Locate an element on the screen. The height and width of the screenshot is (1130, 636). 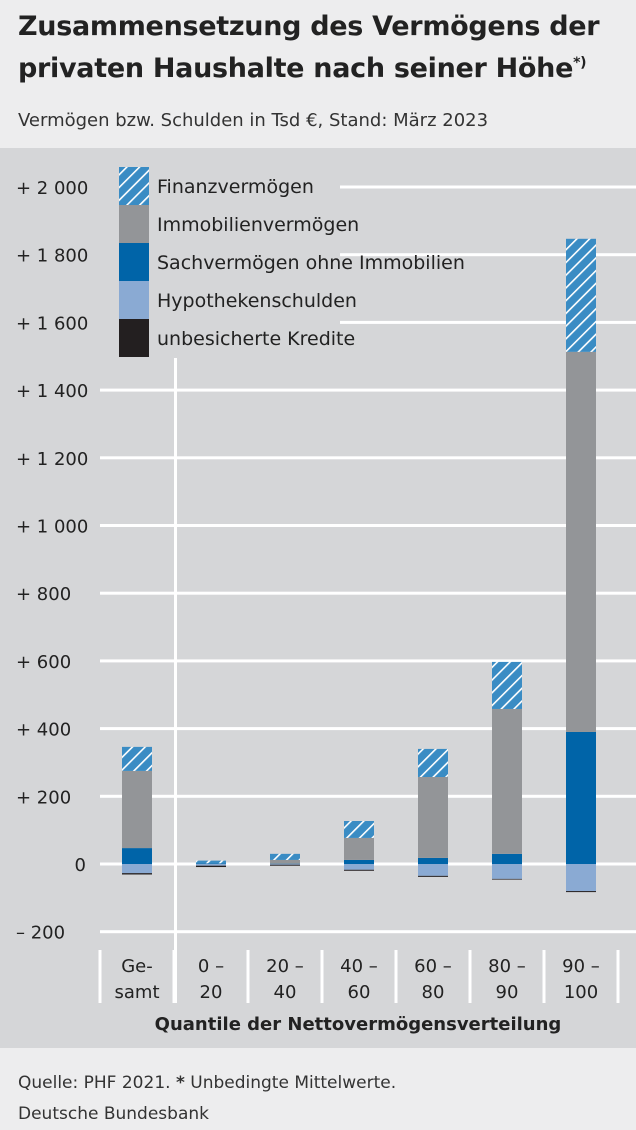
y-tick-label: + 1 000 is located at coordinates (52, 527).